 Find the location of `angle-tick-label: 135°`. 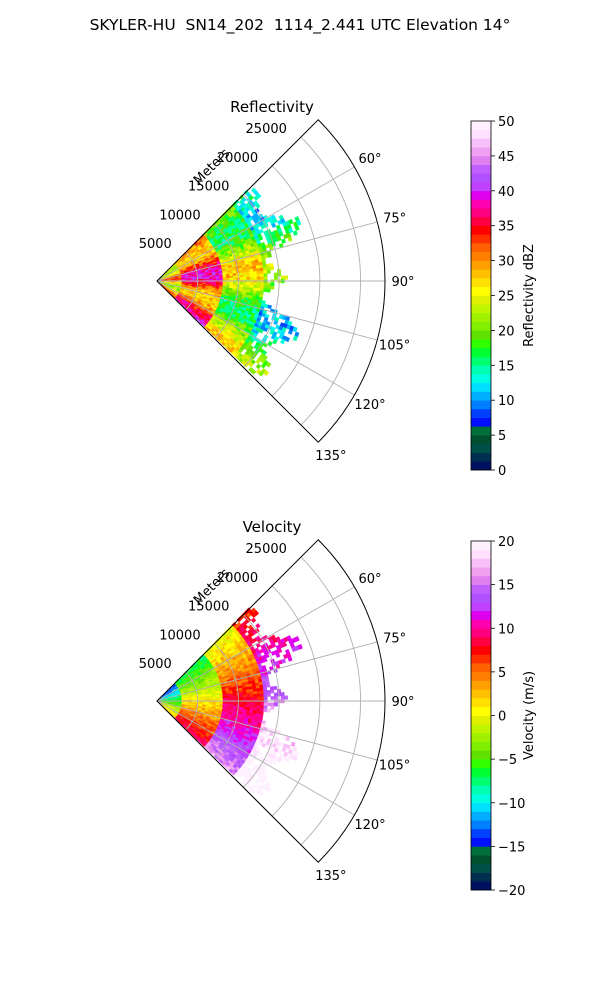

angle-tick-label: 135° is located at coordinates (330, 876).